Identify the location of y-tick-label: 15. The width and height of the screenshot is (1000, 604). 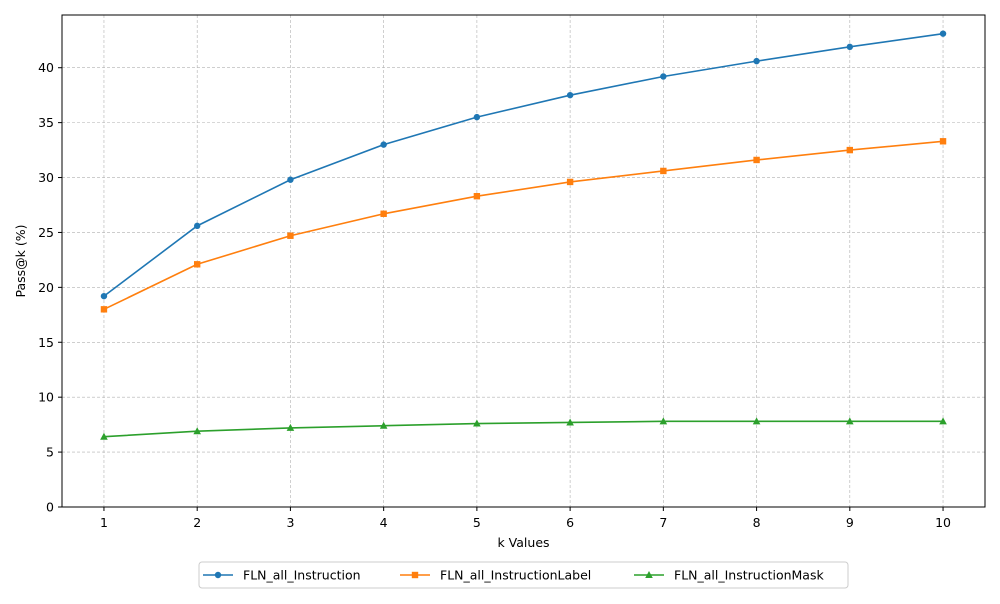
(46, 342).